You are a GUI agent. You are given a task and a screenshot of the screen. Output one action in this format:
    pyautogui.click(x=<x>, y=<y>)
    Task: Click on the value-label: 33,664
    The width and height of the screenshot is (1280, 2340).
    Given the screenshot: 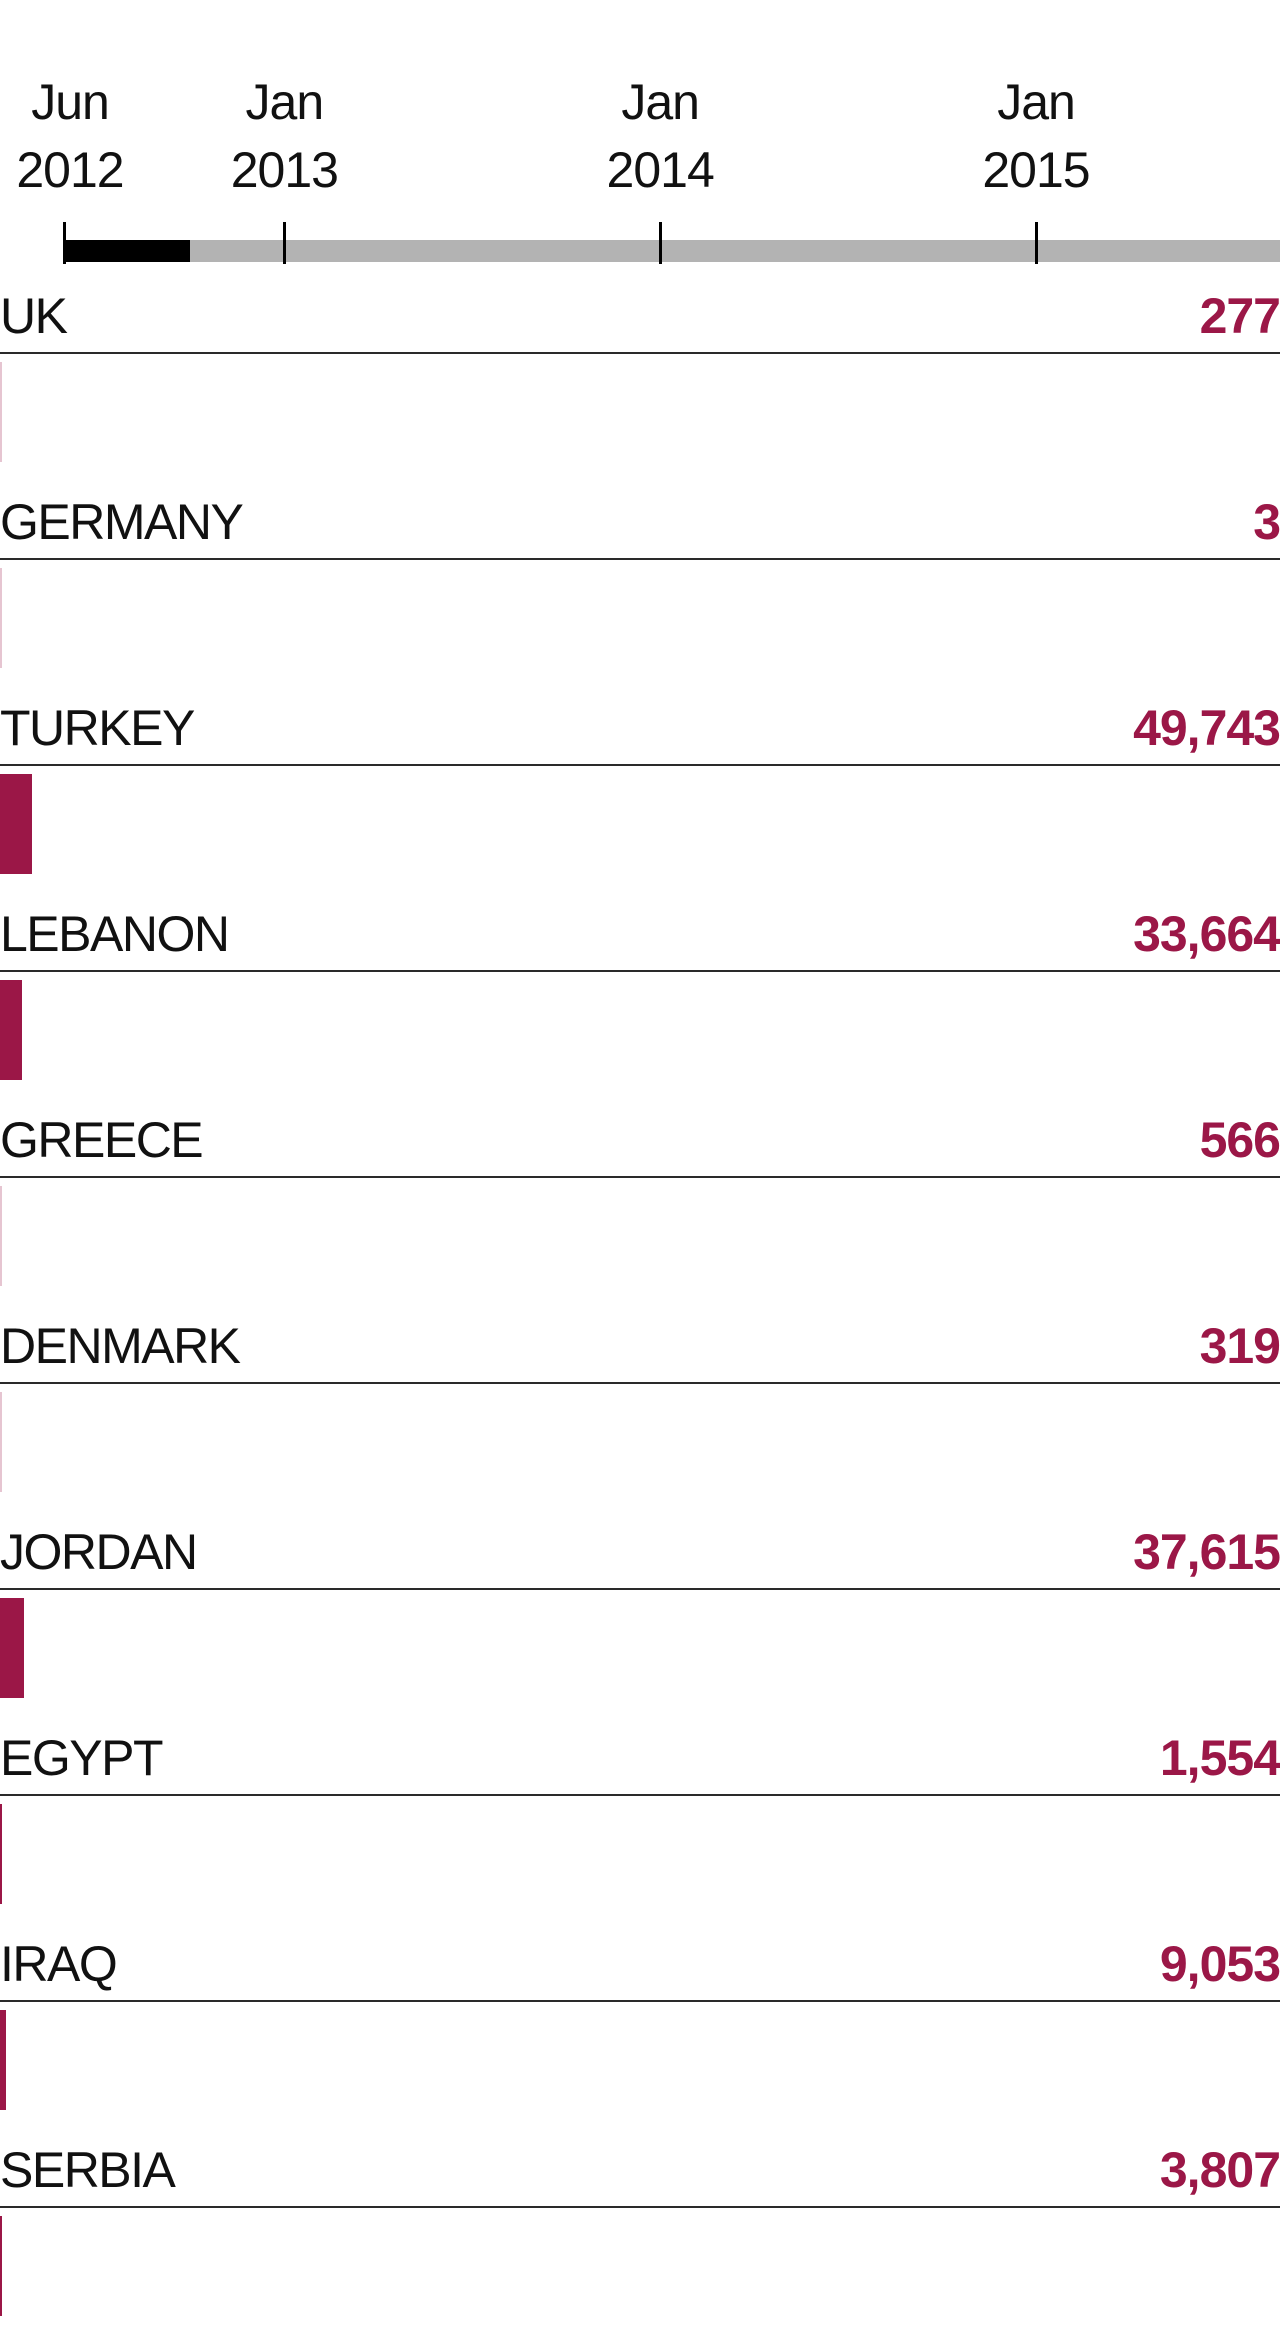 What is the action you would take?
    pyautogui.click(x=1206, y=934)
    